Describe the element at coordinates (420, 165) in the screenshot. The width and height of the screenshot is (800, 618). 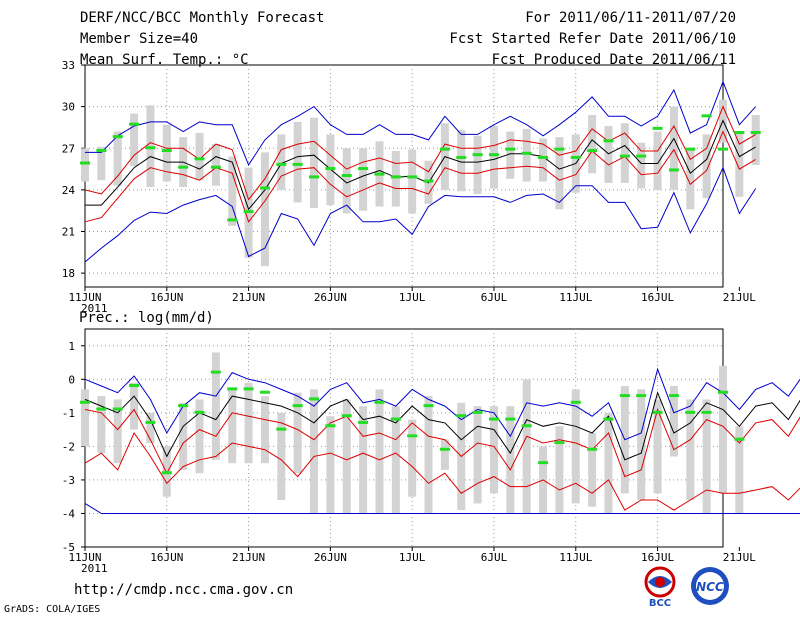
I see `ensemble-mean-line` at that location.